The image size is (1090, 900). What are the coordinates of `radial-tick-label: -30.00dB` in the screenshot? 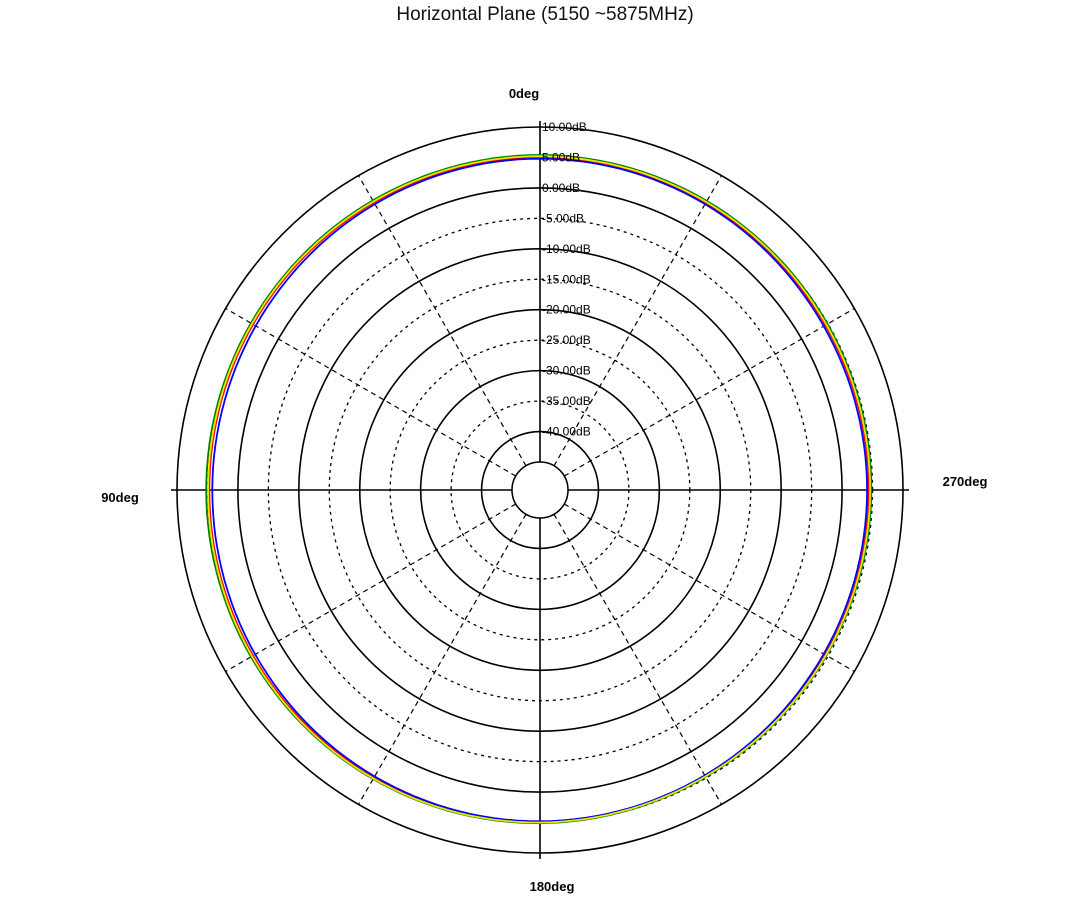 It's located at (566, 371).